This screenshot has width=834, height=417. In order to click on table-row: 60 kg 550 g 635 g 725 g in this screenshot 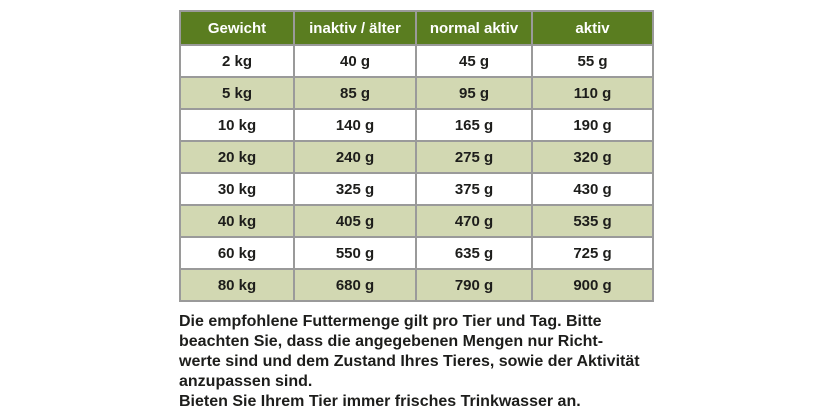, I will do `click(416, 253)`.